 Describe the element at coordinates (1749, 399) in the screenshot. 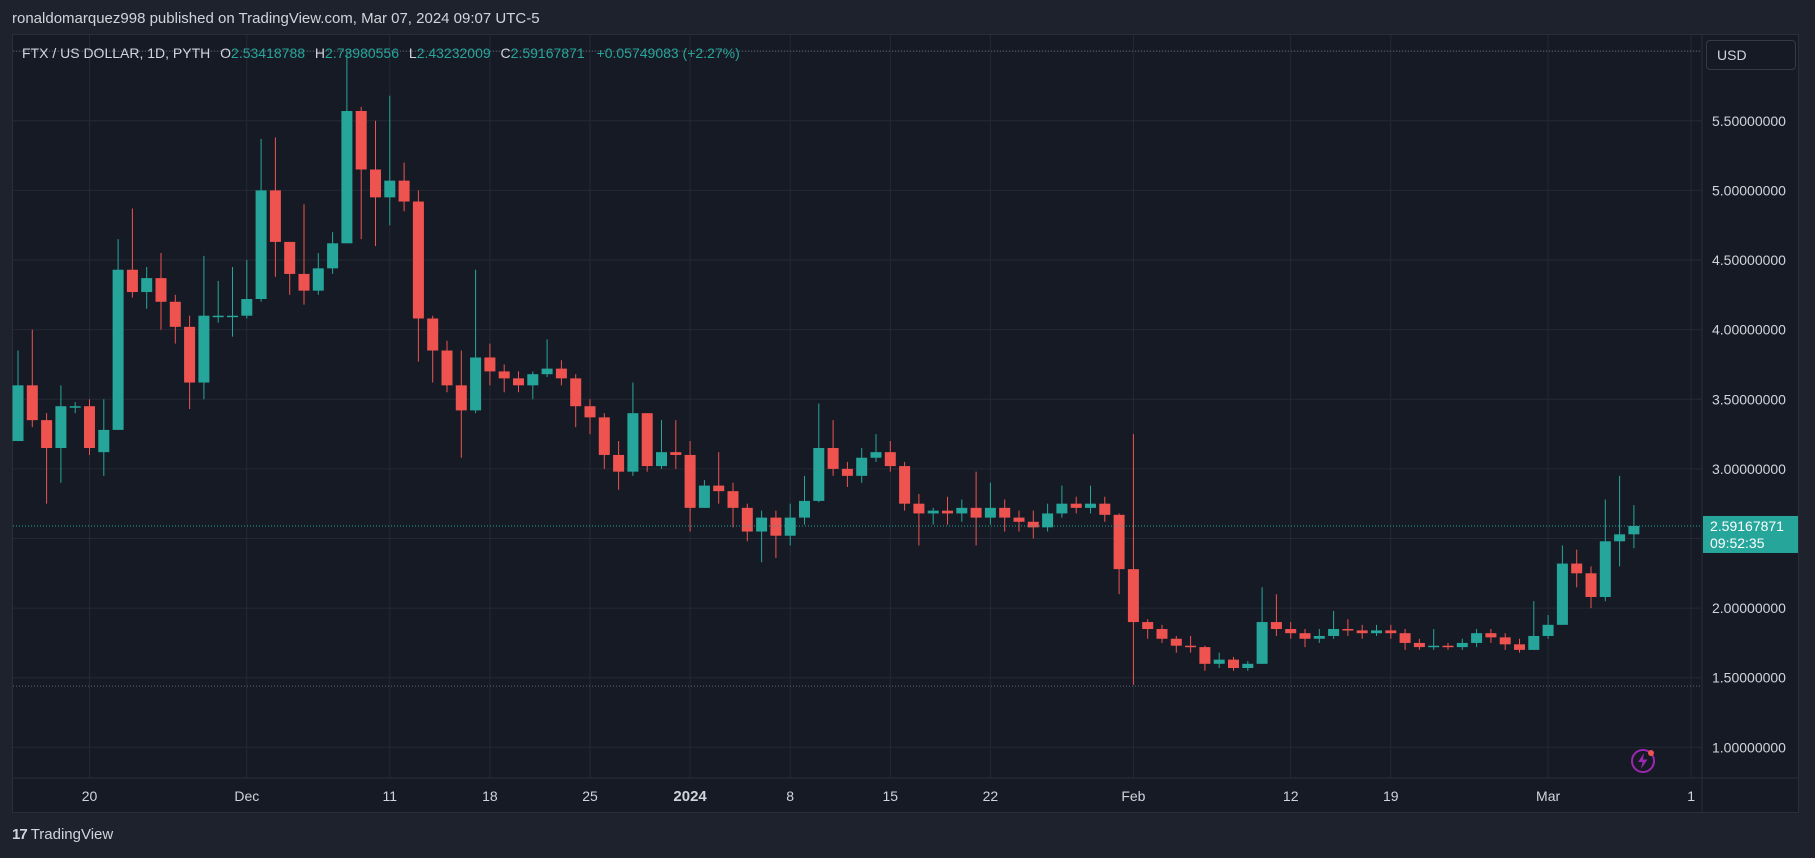

I see `y-tick-label: 3.50000000` at that location.